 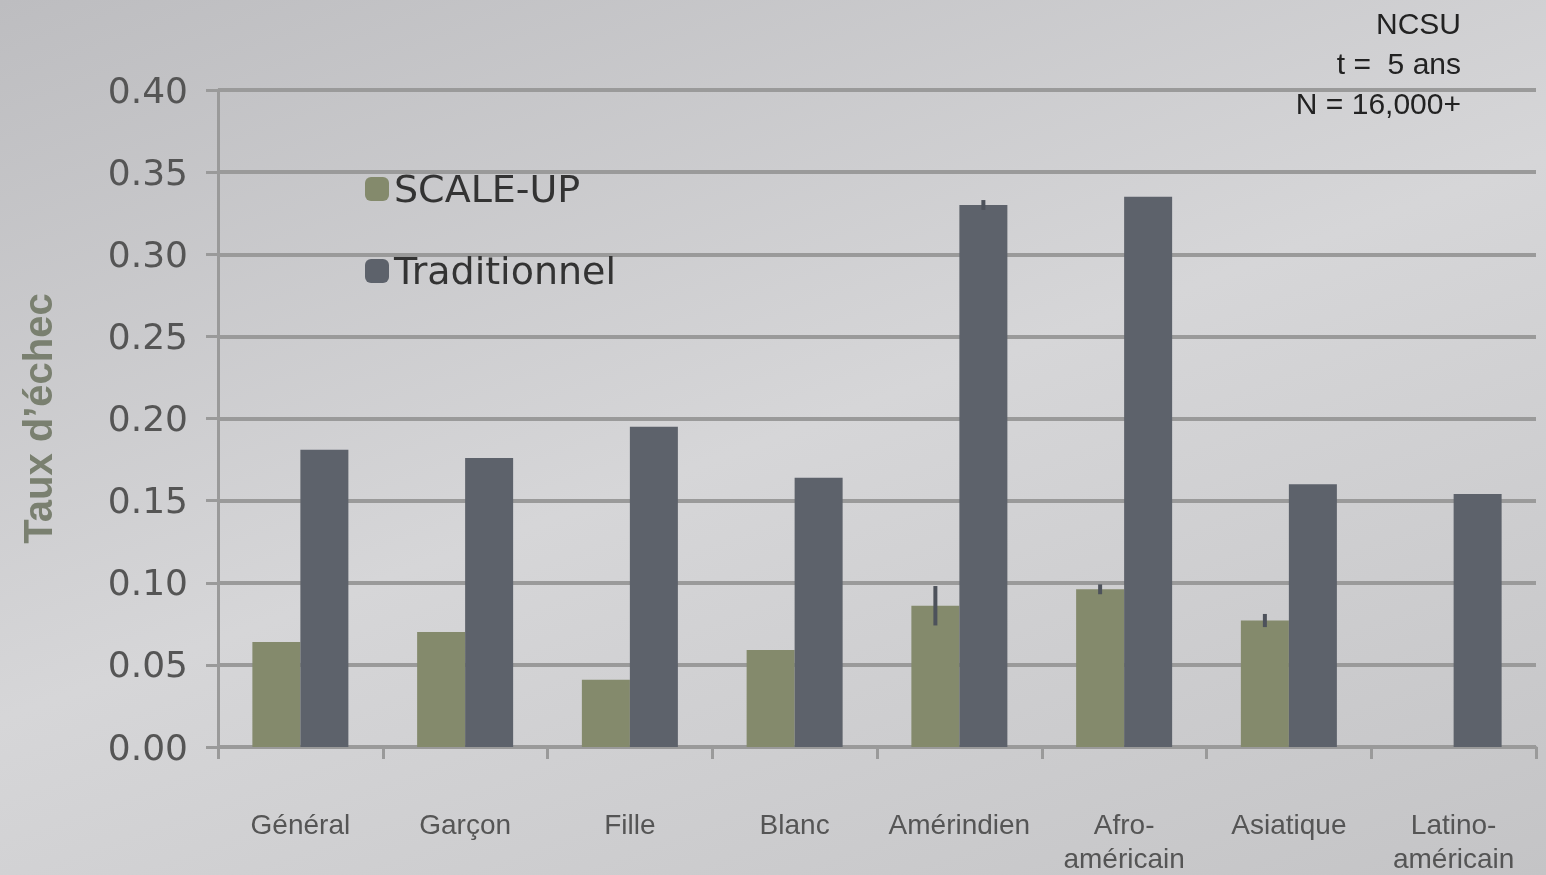 What do you see at coordinates (1378, 103) in the screenshot?
I see `annotation: N = 16,000+` at bounding box center [1378, 103].